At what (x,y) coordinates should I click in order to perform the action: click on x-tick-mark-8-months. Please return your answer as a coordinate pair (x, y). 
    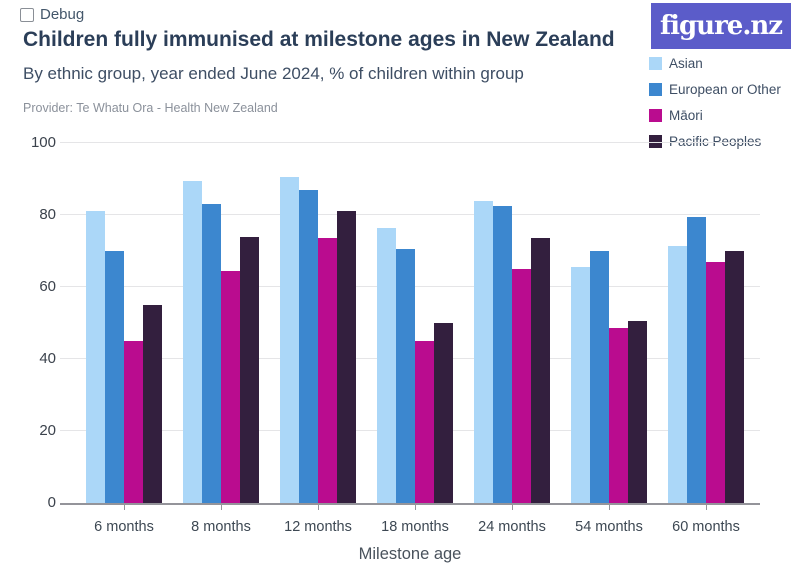
    Looking at the image, I should click on (221, 506).